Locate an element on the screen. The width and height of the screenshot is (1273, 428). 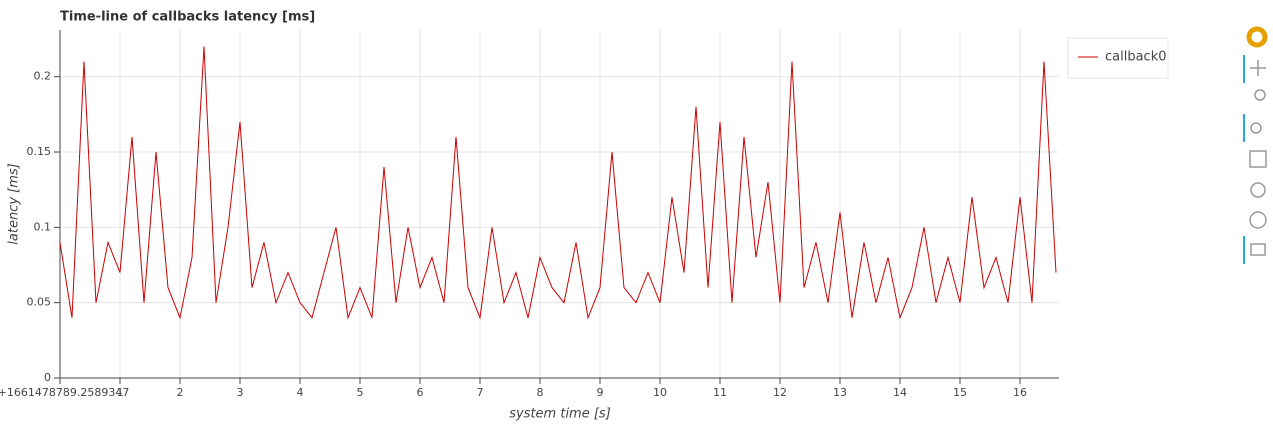
y-tick-label: 0 is located at coordinates (47, 377).